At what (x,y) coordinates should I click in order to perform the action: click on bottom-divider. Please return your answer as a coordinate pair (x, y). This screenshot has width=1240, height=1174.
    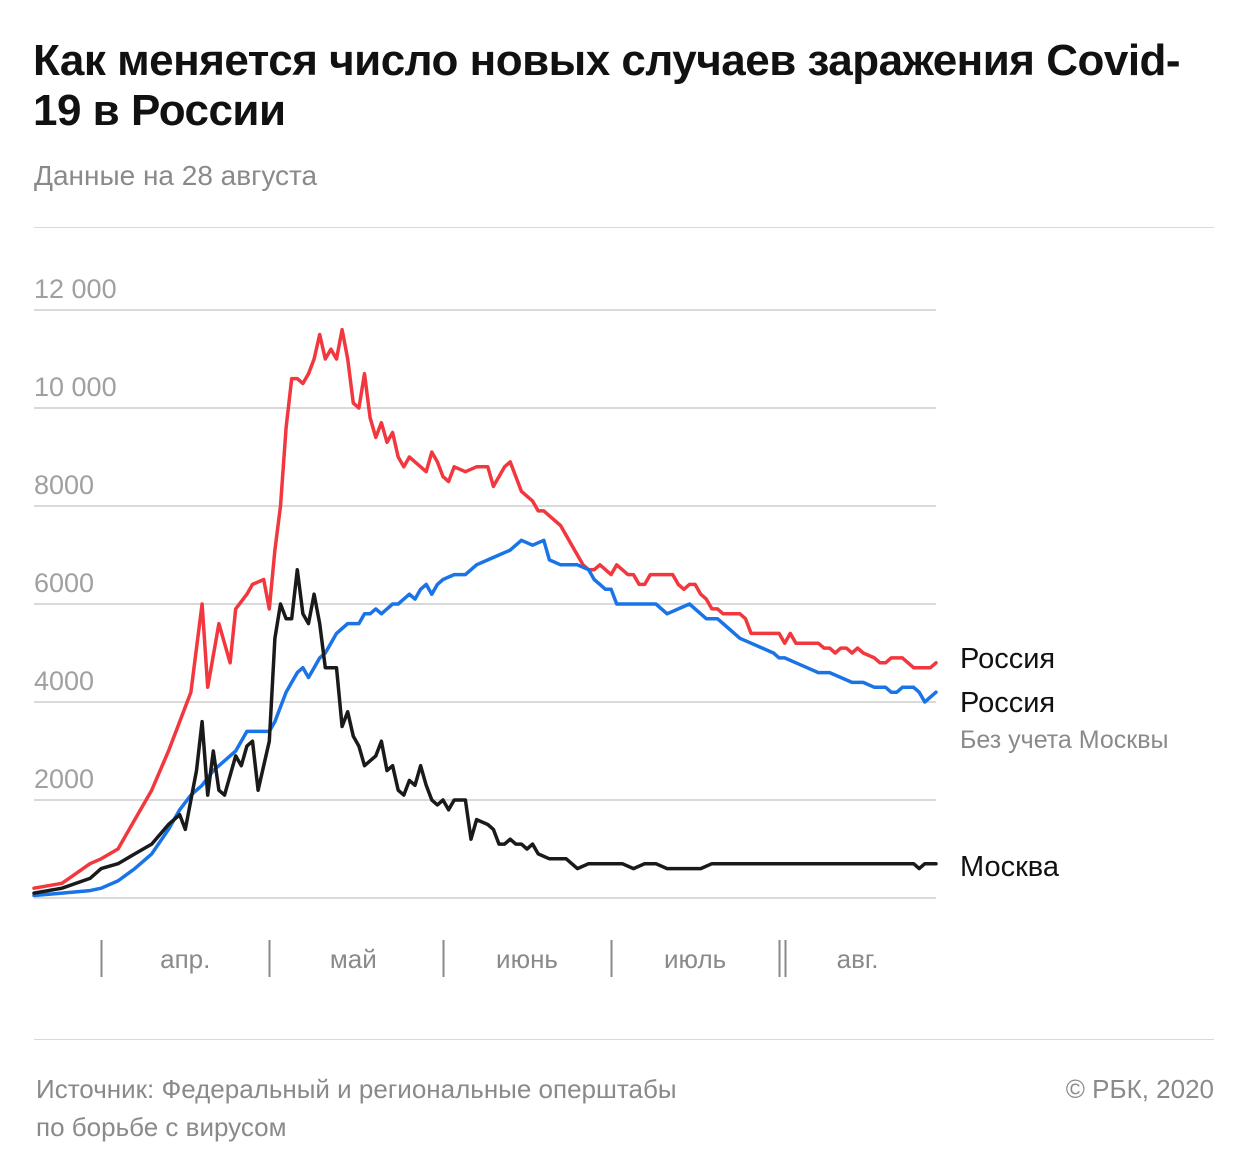
    Looking at the image, I should click on (624, 1039).